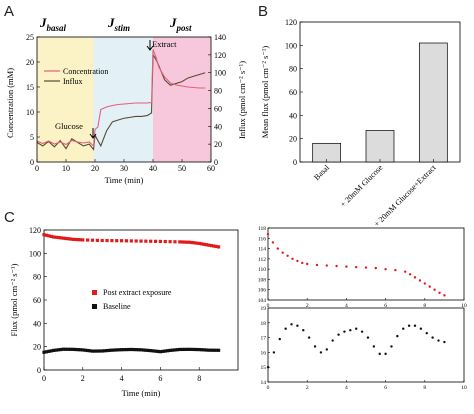  I want to click on inset-bottom-y-tick-label: 16, so click(264, 353).